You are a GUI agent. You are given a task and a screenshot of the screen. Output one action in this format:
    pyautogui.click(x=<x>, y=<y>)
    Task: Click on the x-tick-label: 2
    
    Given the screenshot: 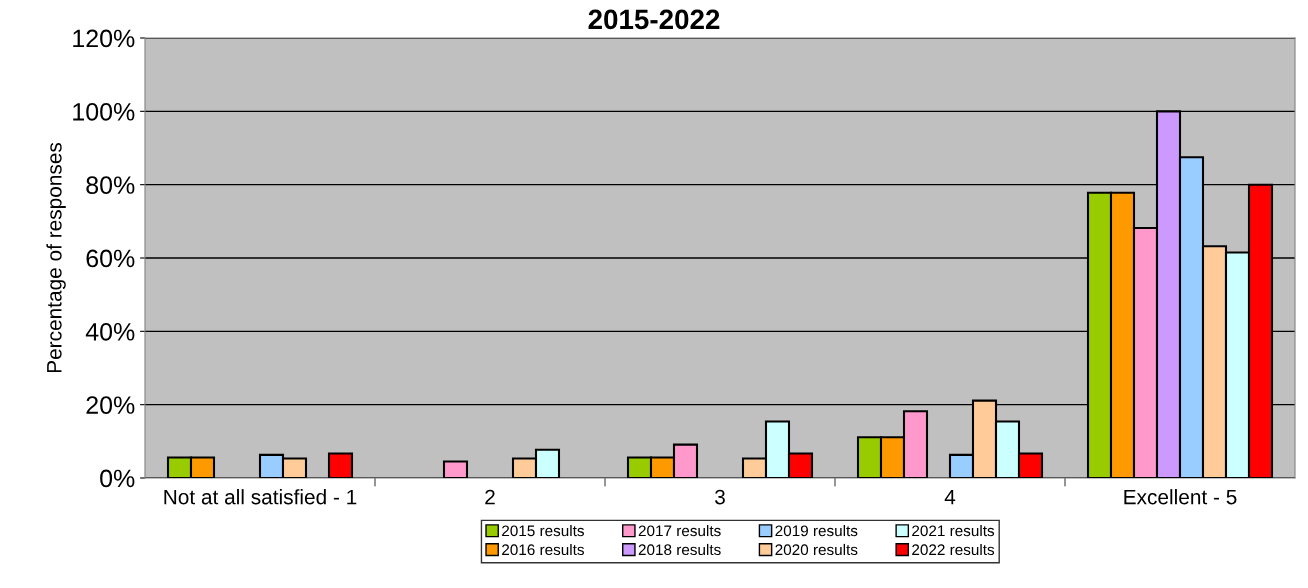 What is the action you would take?
    pyautogui.click(x=490, y=497)
    